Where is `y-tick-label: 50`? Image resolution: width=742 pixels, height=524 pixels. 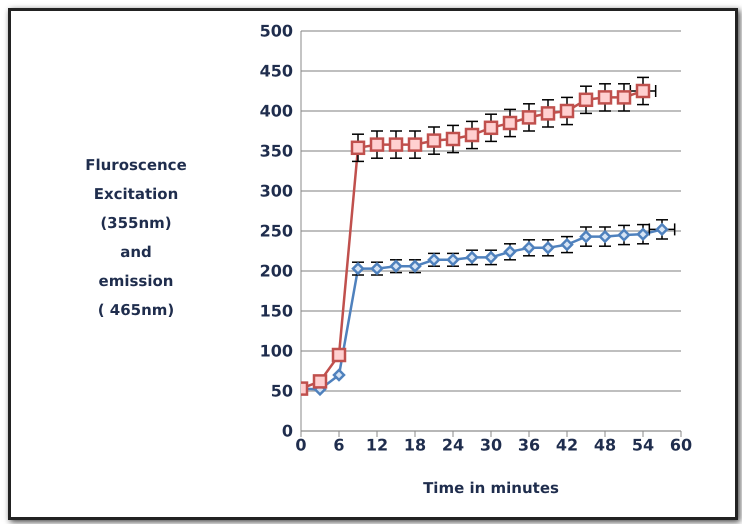 y-tick-label: 50 is located at coordinates (281, 391).